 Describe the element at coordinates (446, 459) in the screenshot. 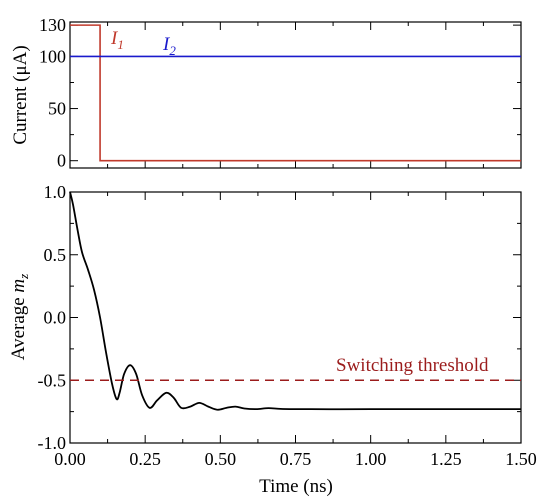

I see `x-tick-label: 1.25` at that location.